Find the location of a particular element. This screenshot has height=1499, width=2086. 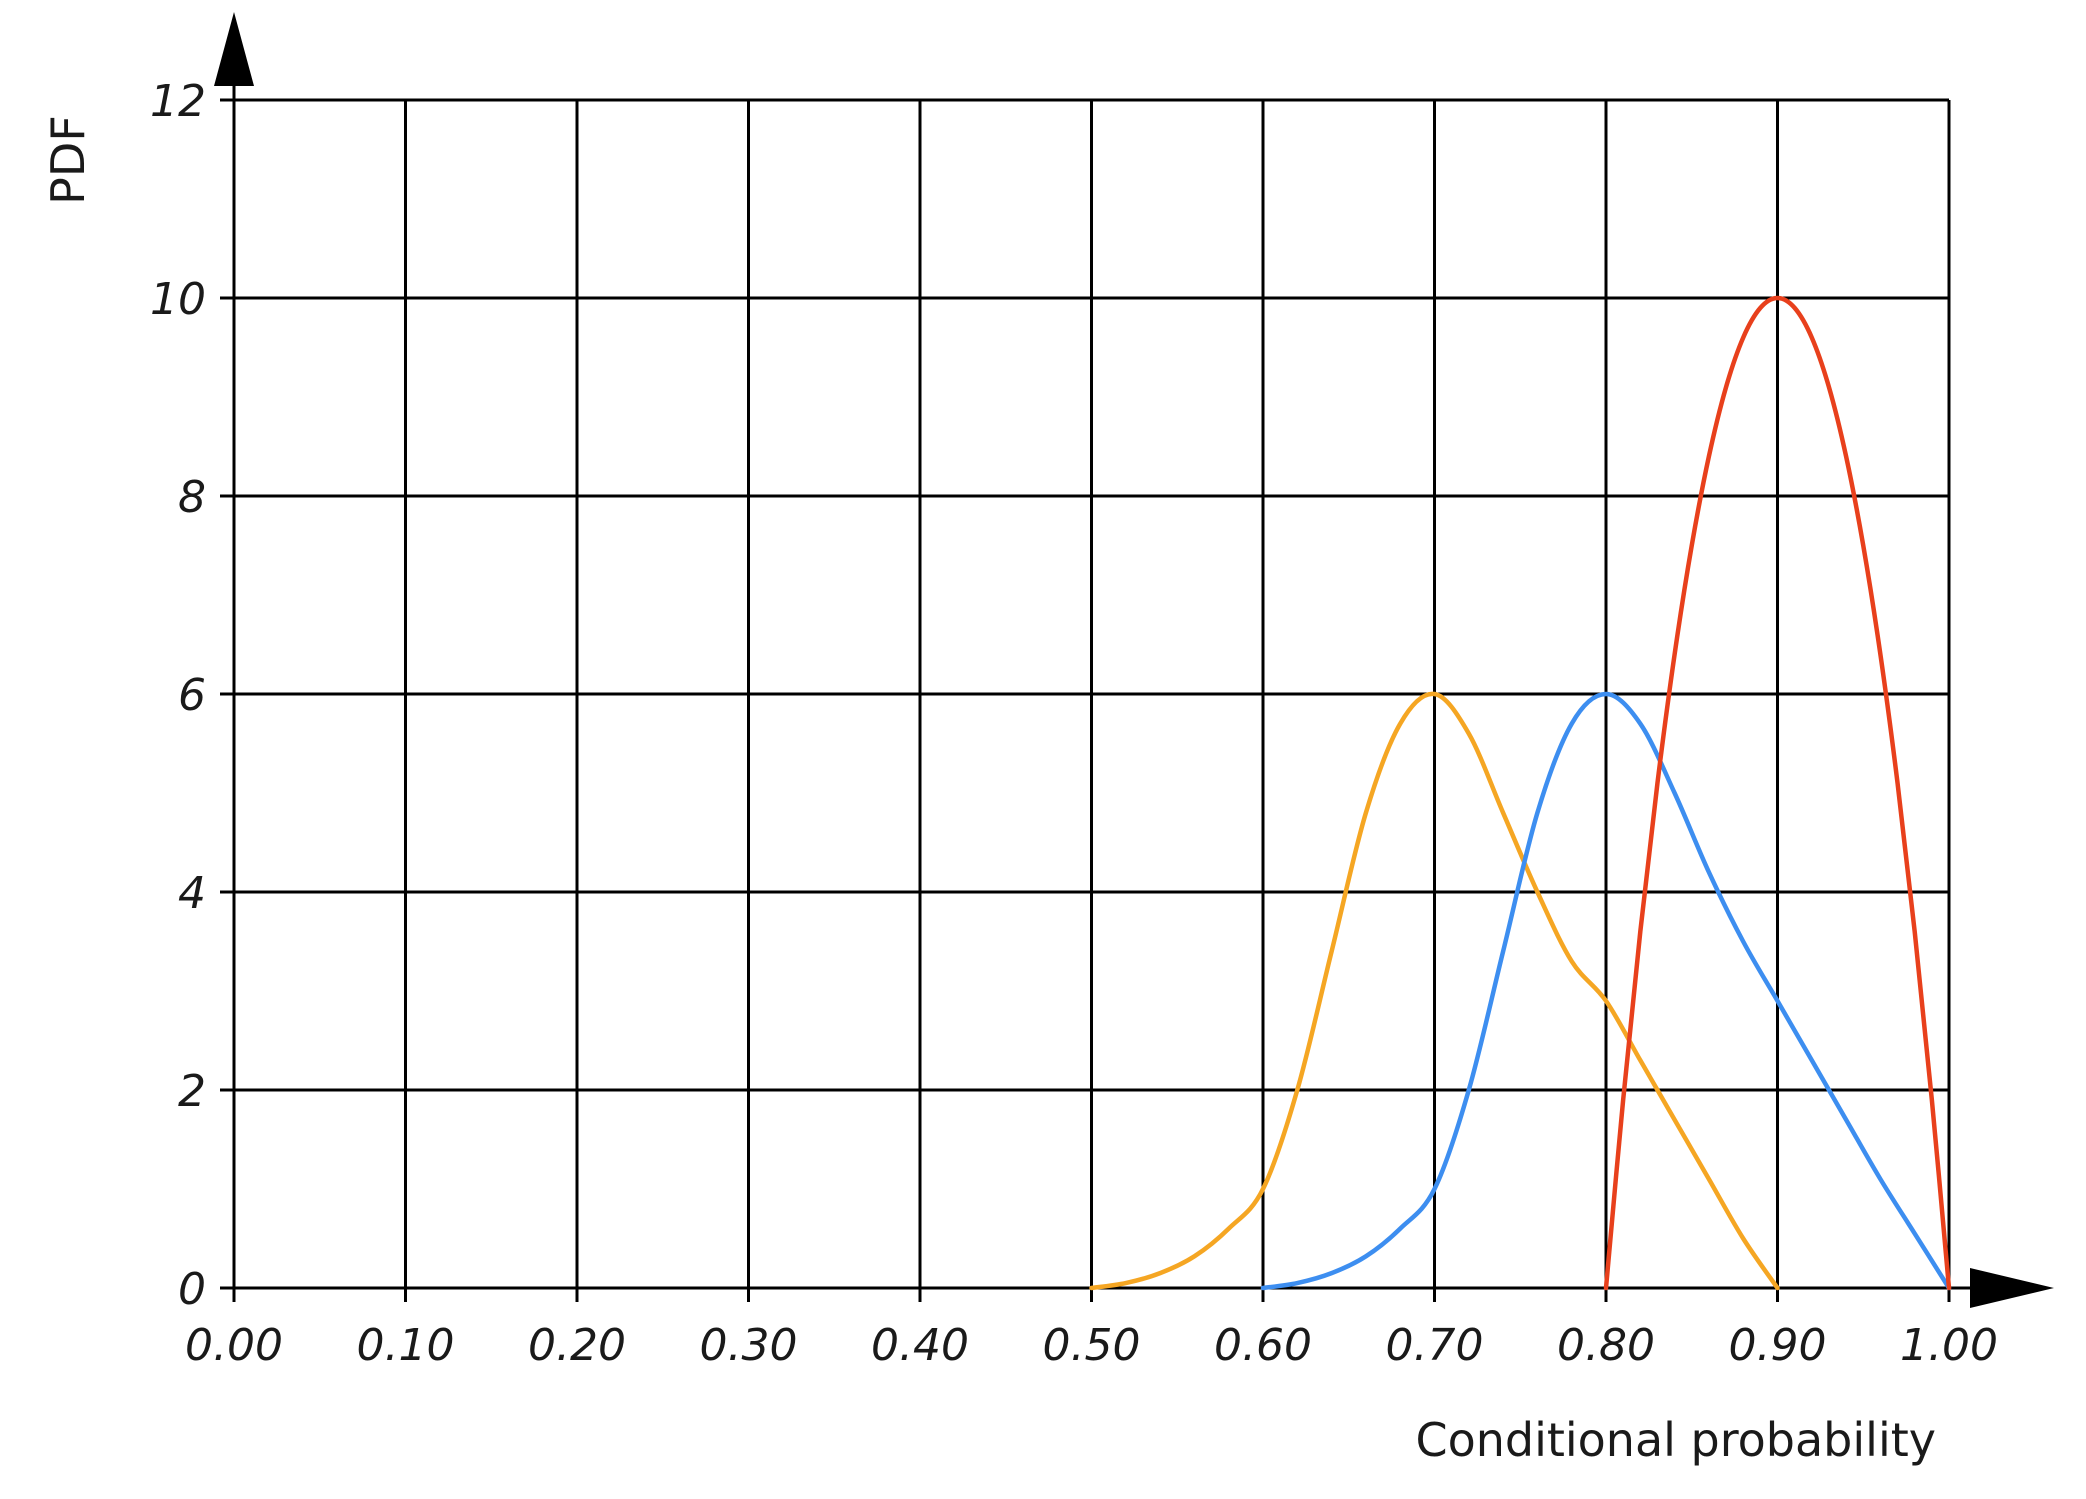

x-tick-label: 0.30 is located at coordinates (749, 1345).